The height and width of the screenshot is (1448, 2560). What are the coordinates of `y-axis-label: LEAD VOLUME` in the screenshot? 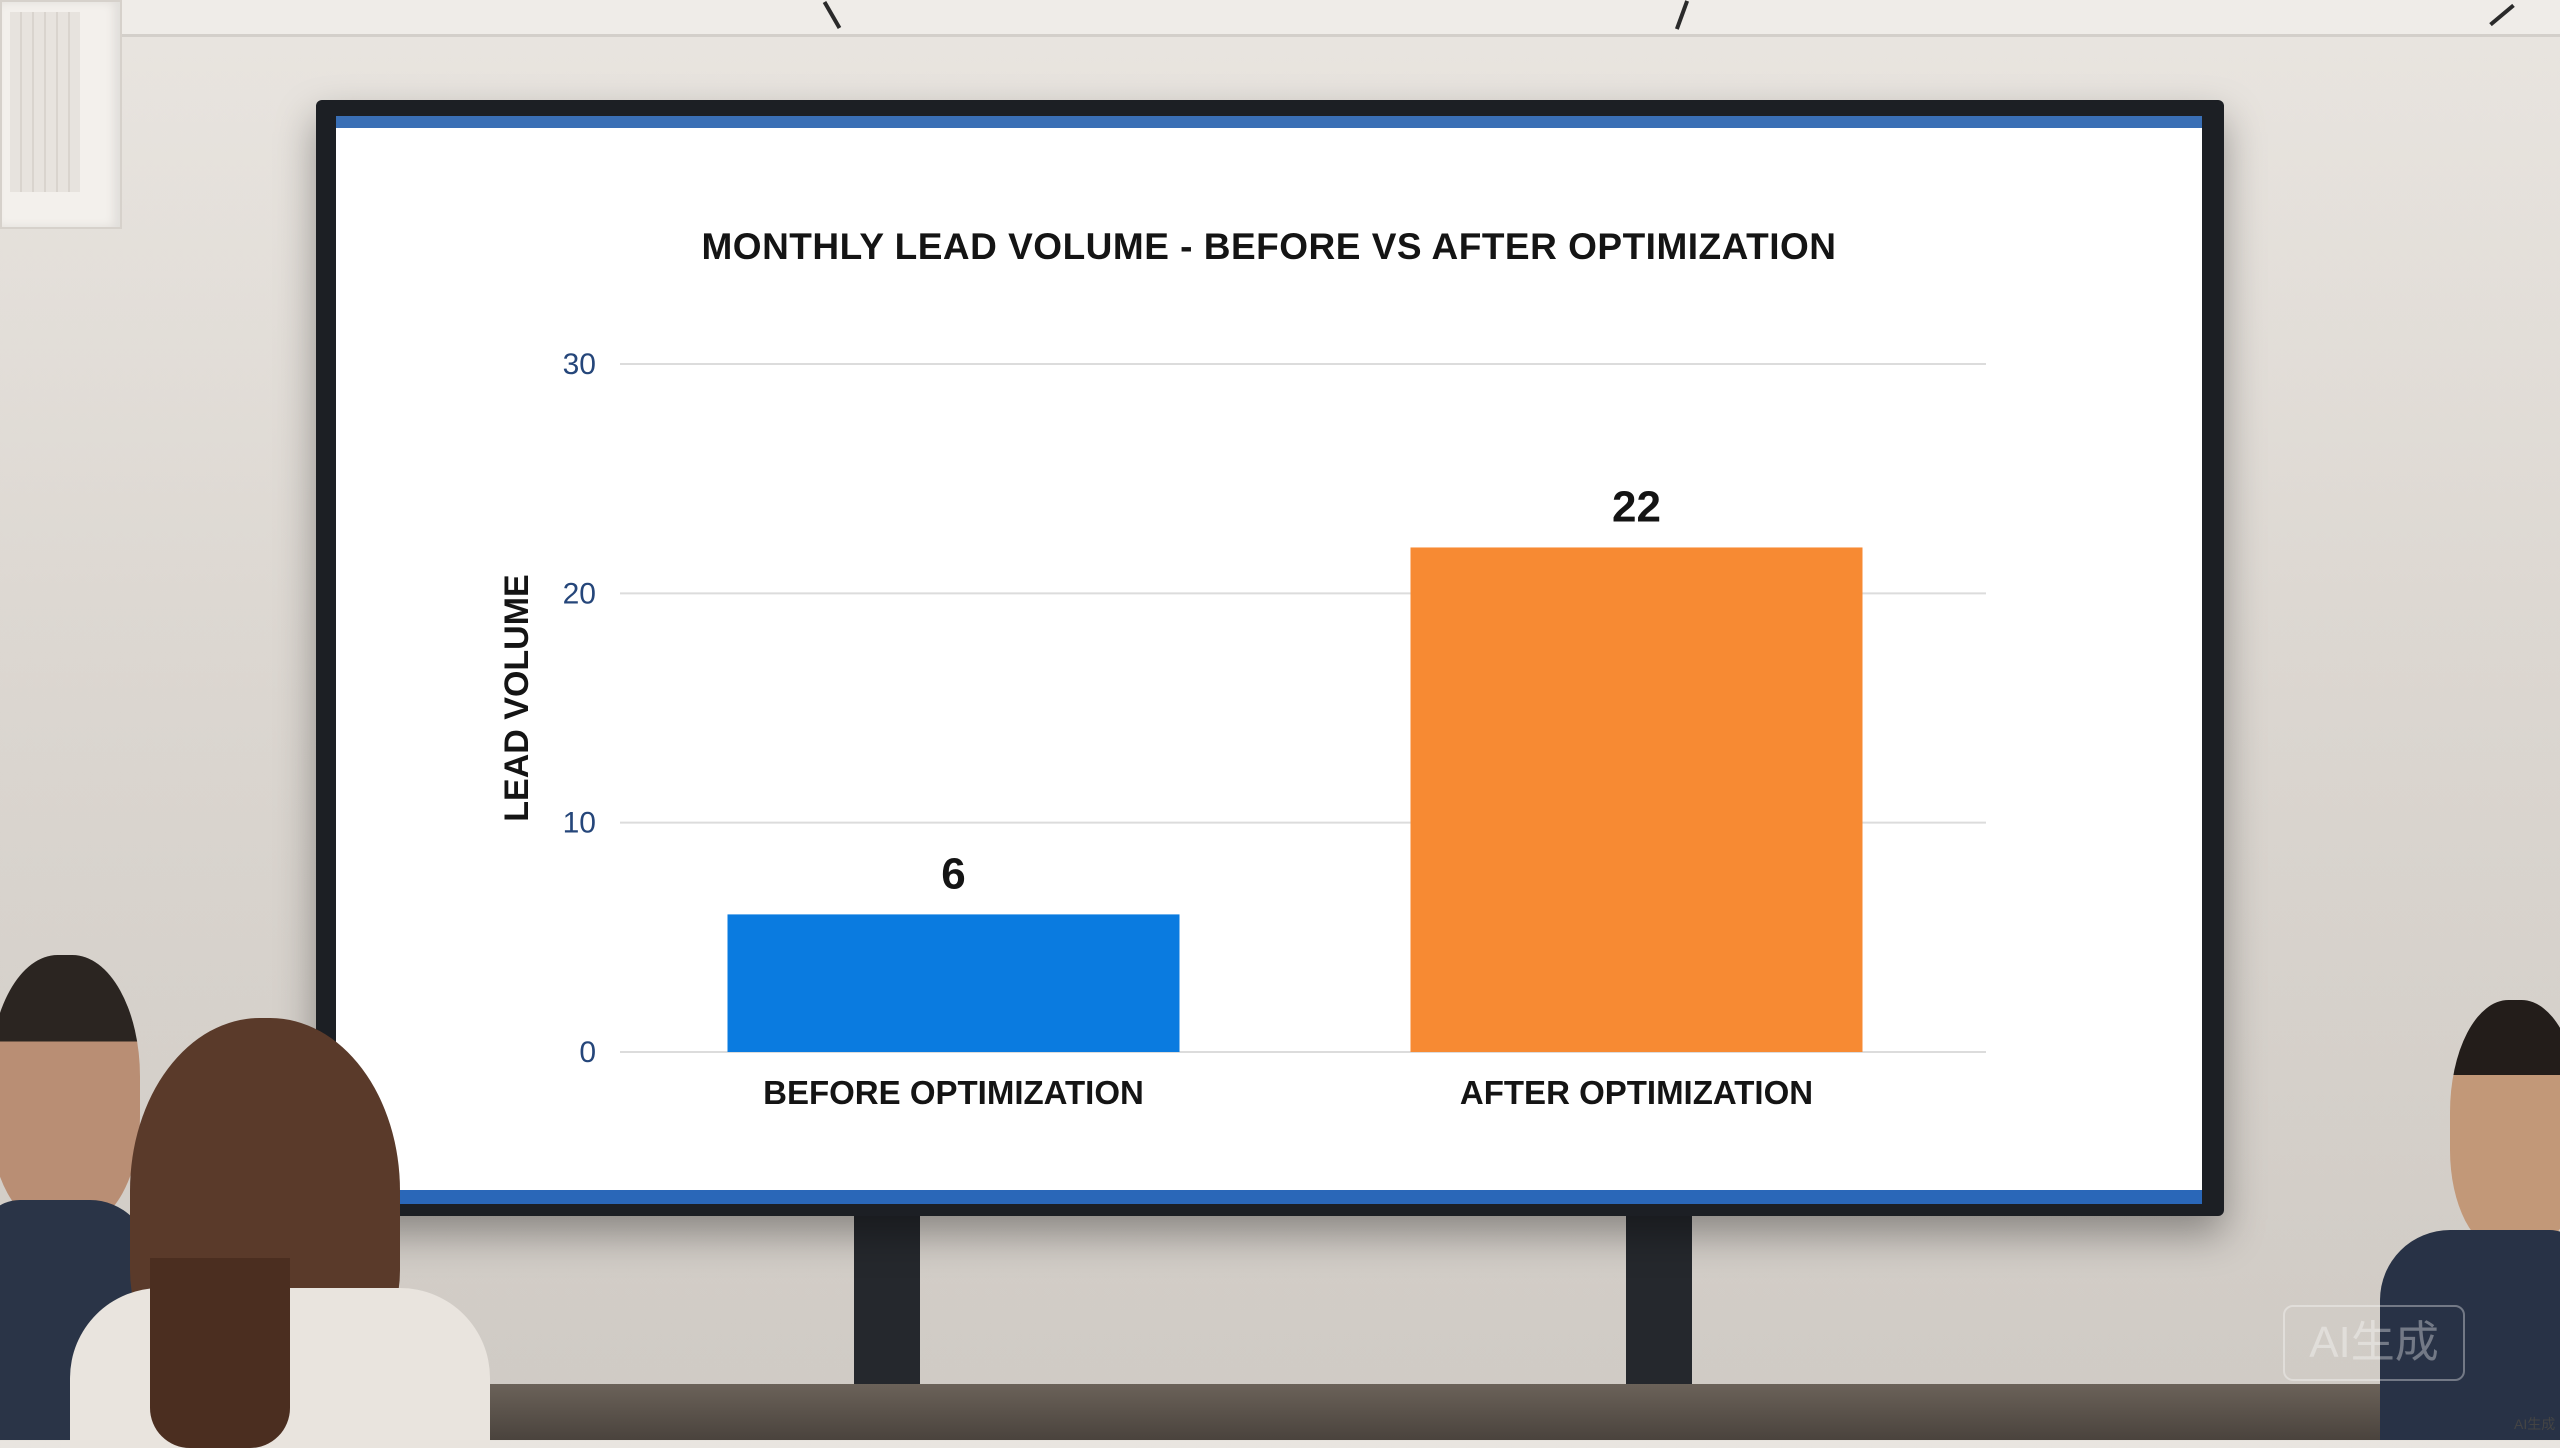 It's located at (517, 697).